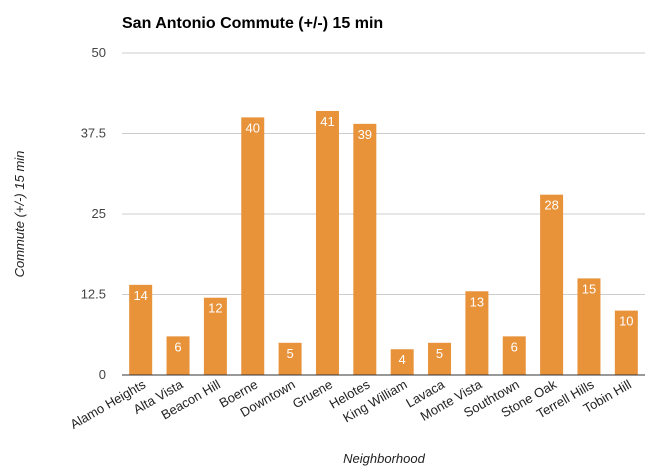 This screenshot has height=473, width=650. Describe the element at coordinates (589, 288) in the screenshot. I see `data-label: 15` at that location.